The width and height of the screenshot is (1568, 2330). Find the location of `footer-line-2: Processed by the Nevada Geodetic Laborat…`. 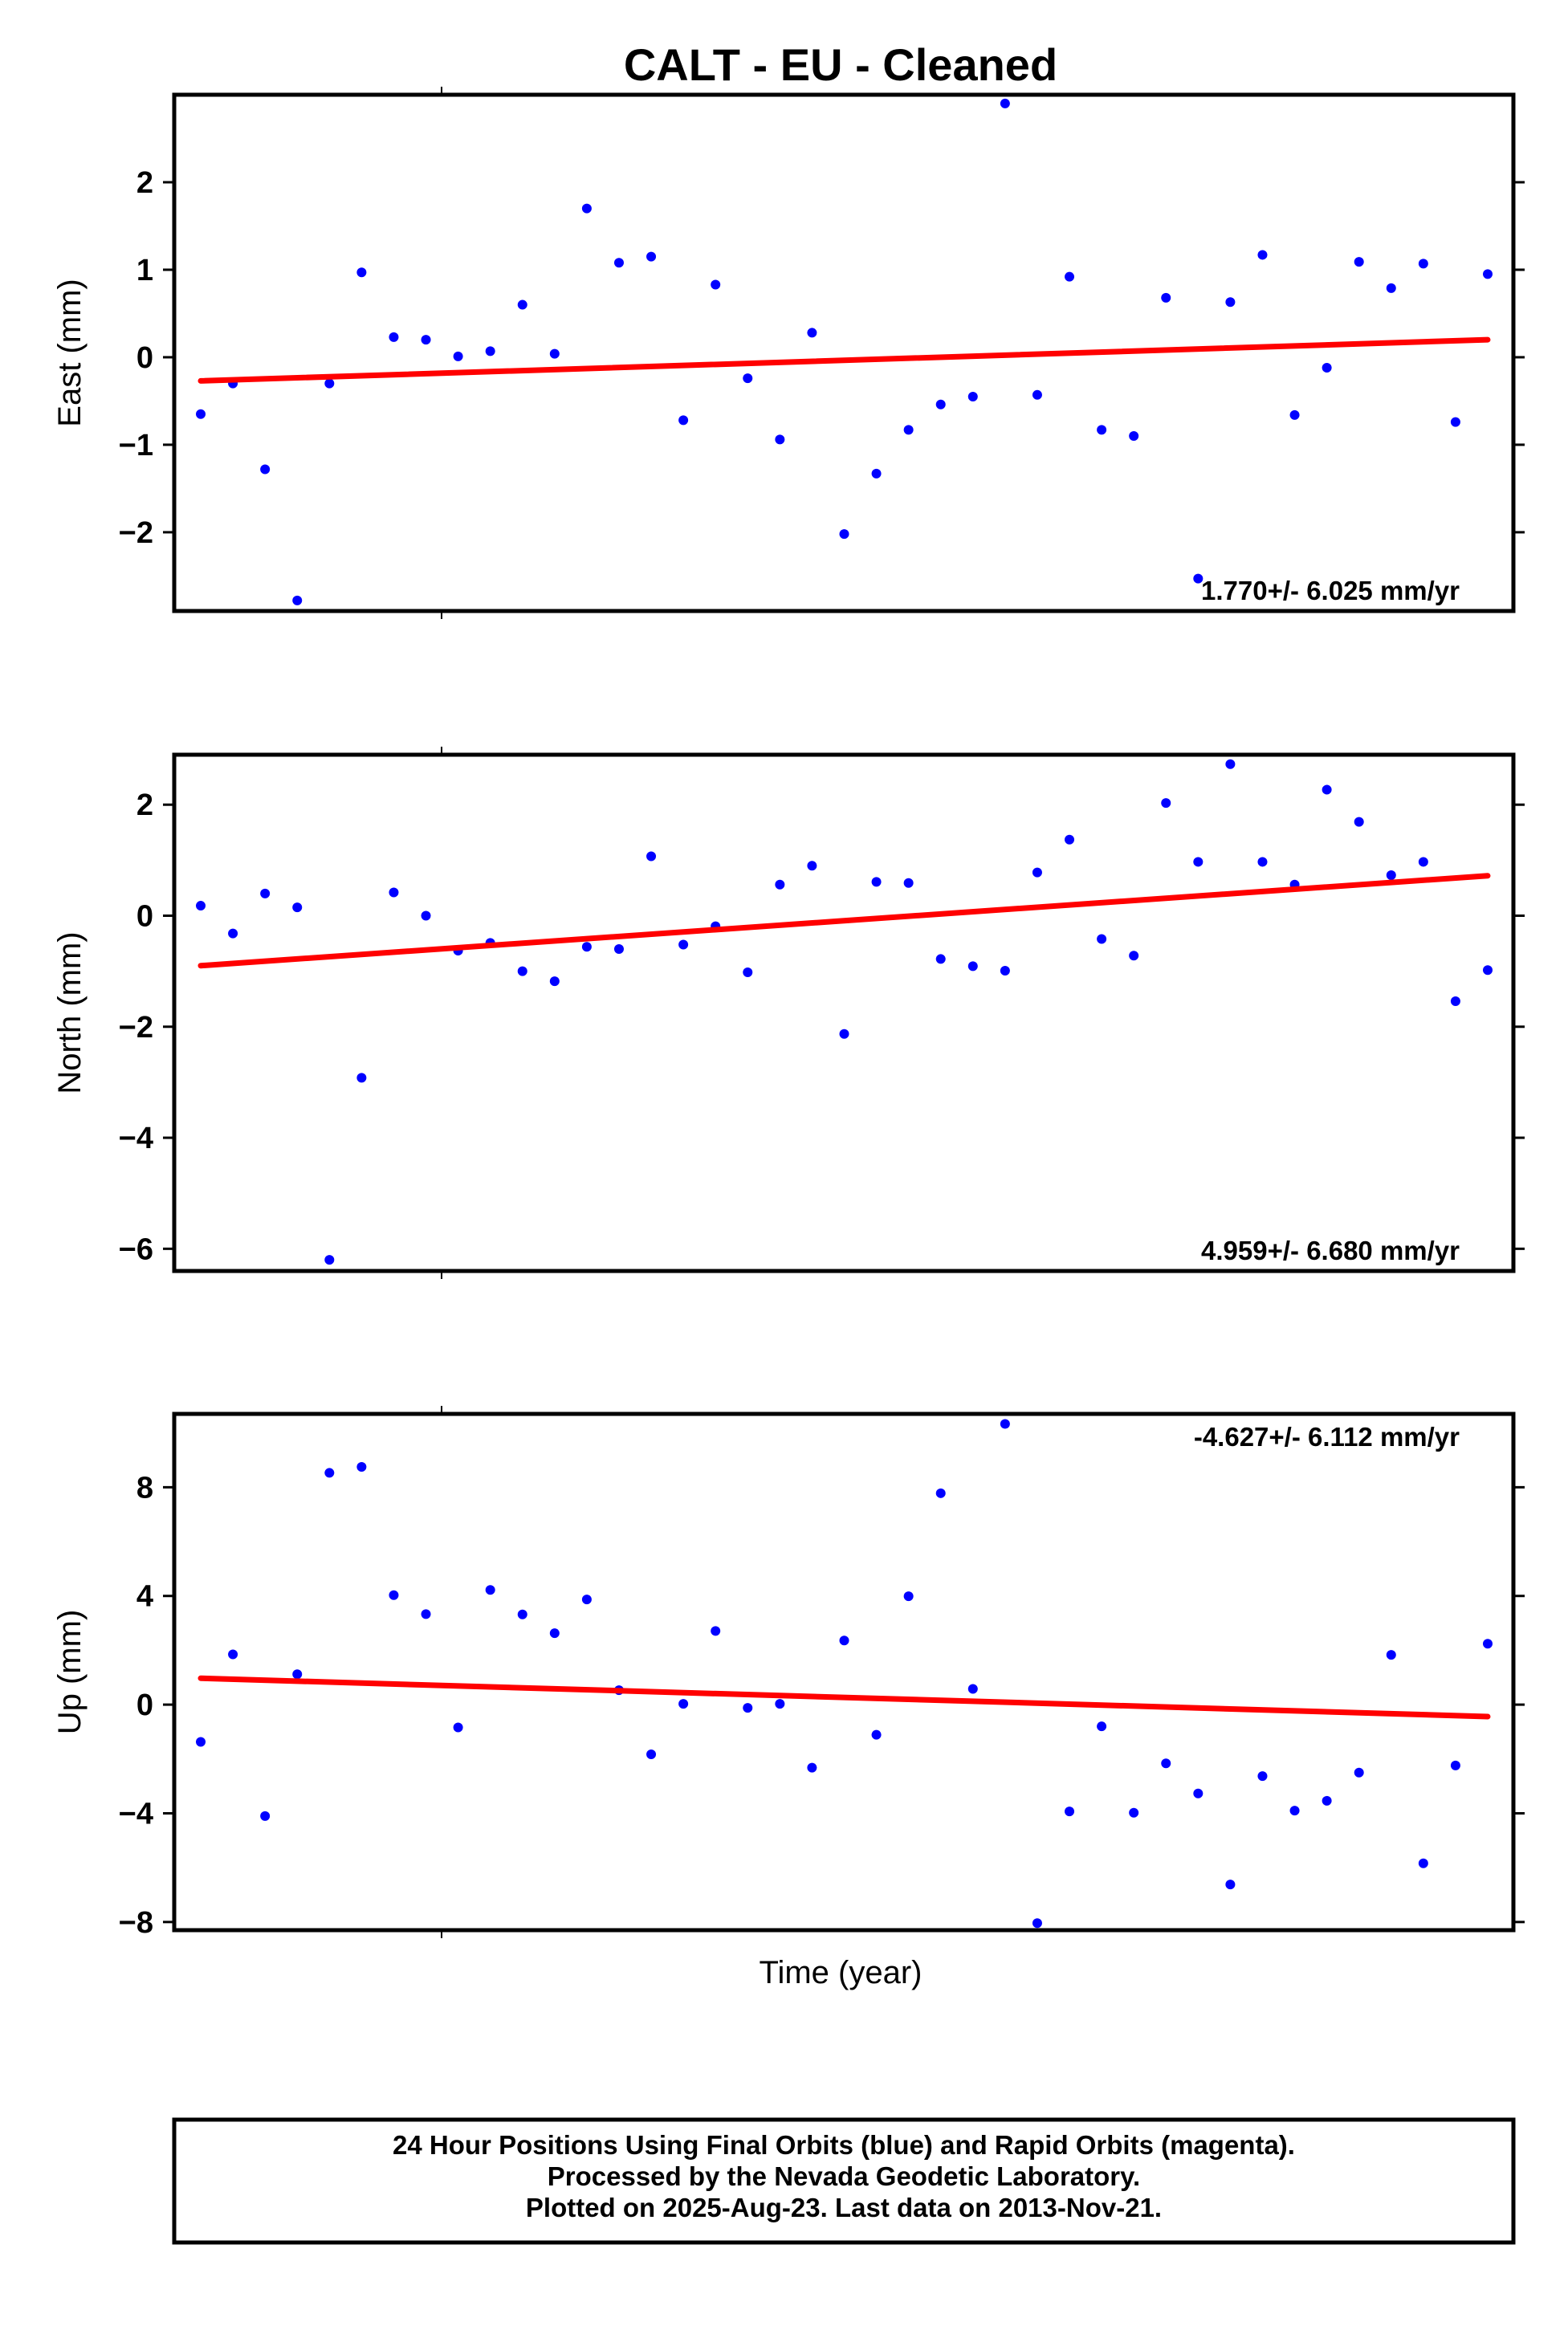

footer-line-2: Processed by the Nevada Geodetic Laborat… is located at coordinates (844, 2176).